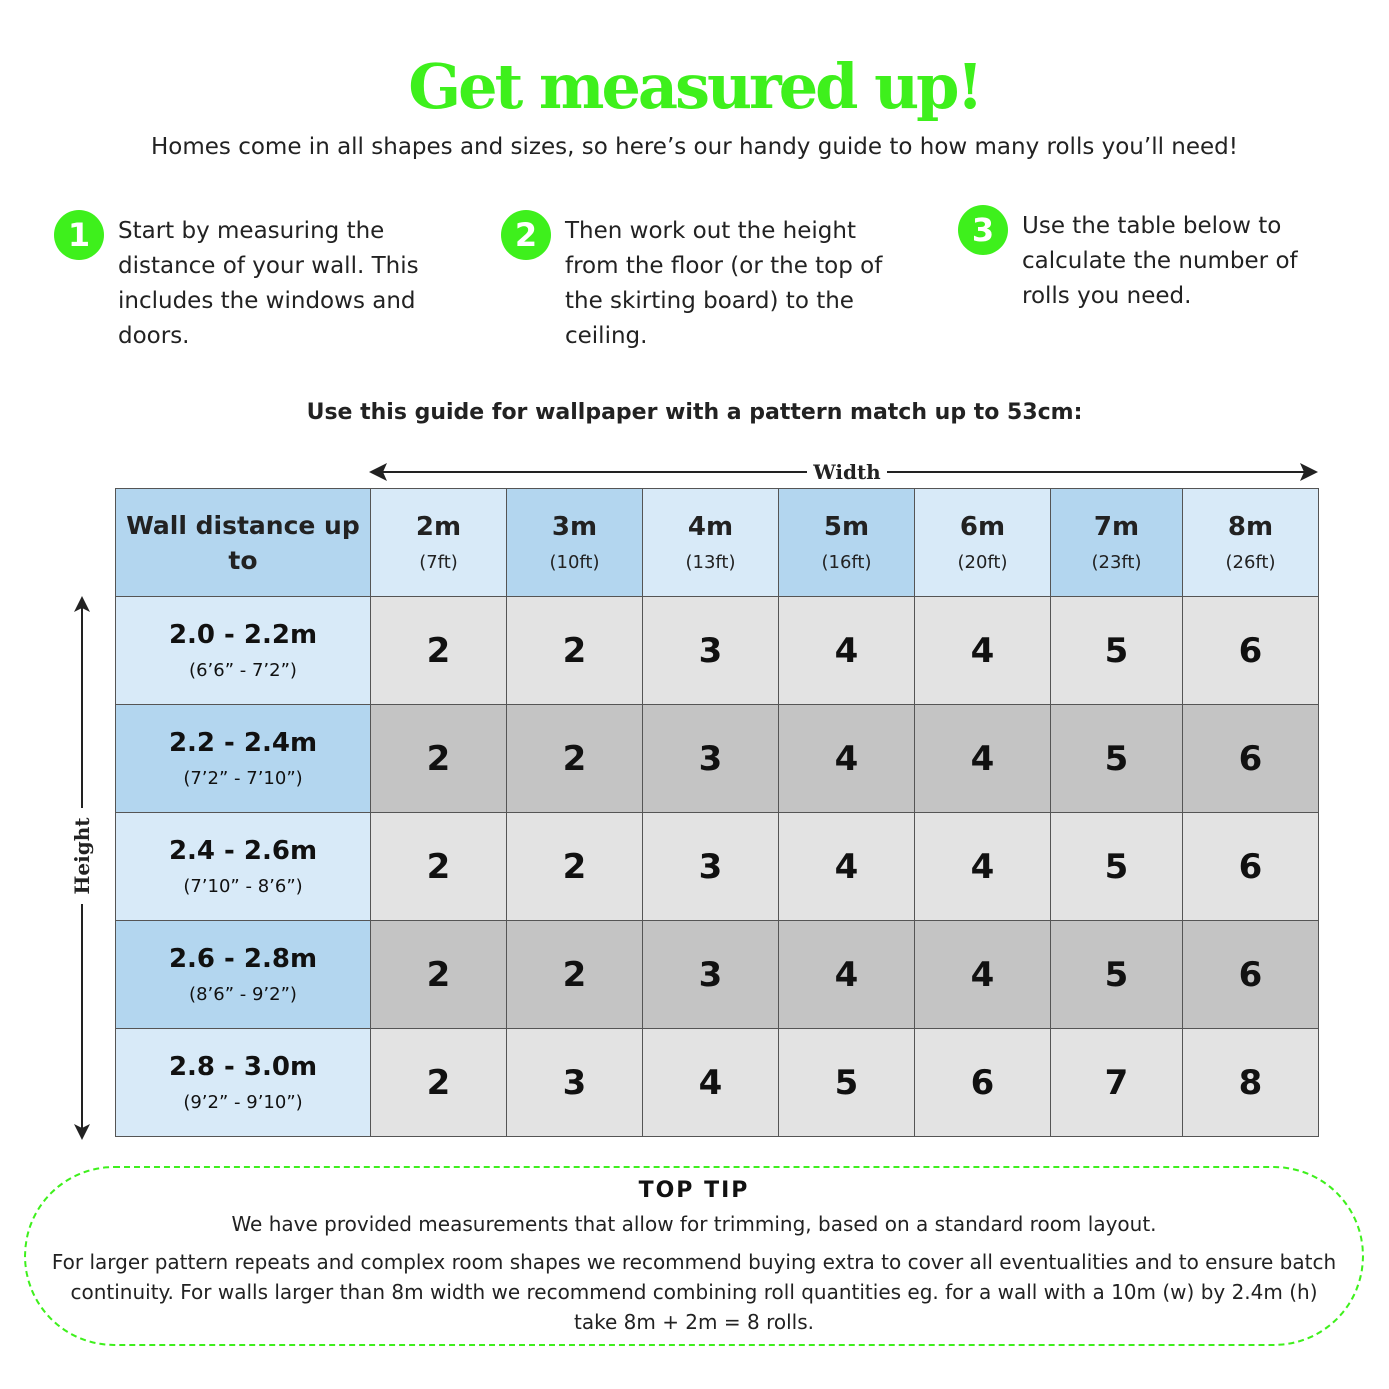 The height and width of the screenshot is (1389, 1389). Describe the element at coordinates (243, 635) in the screenshot. I see `row-metres: 2.0 - 2.2m` at that location.